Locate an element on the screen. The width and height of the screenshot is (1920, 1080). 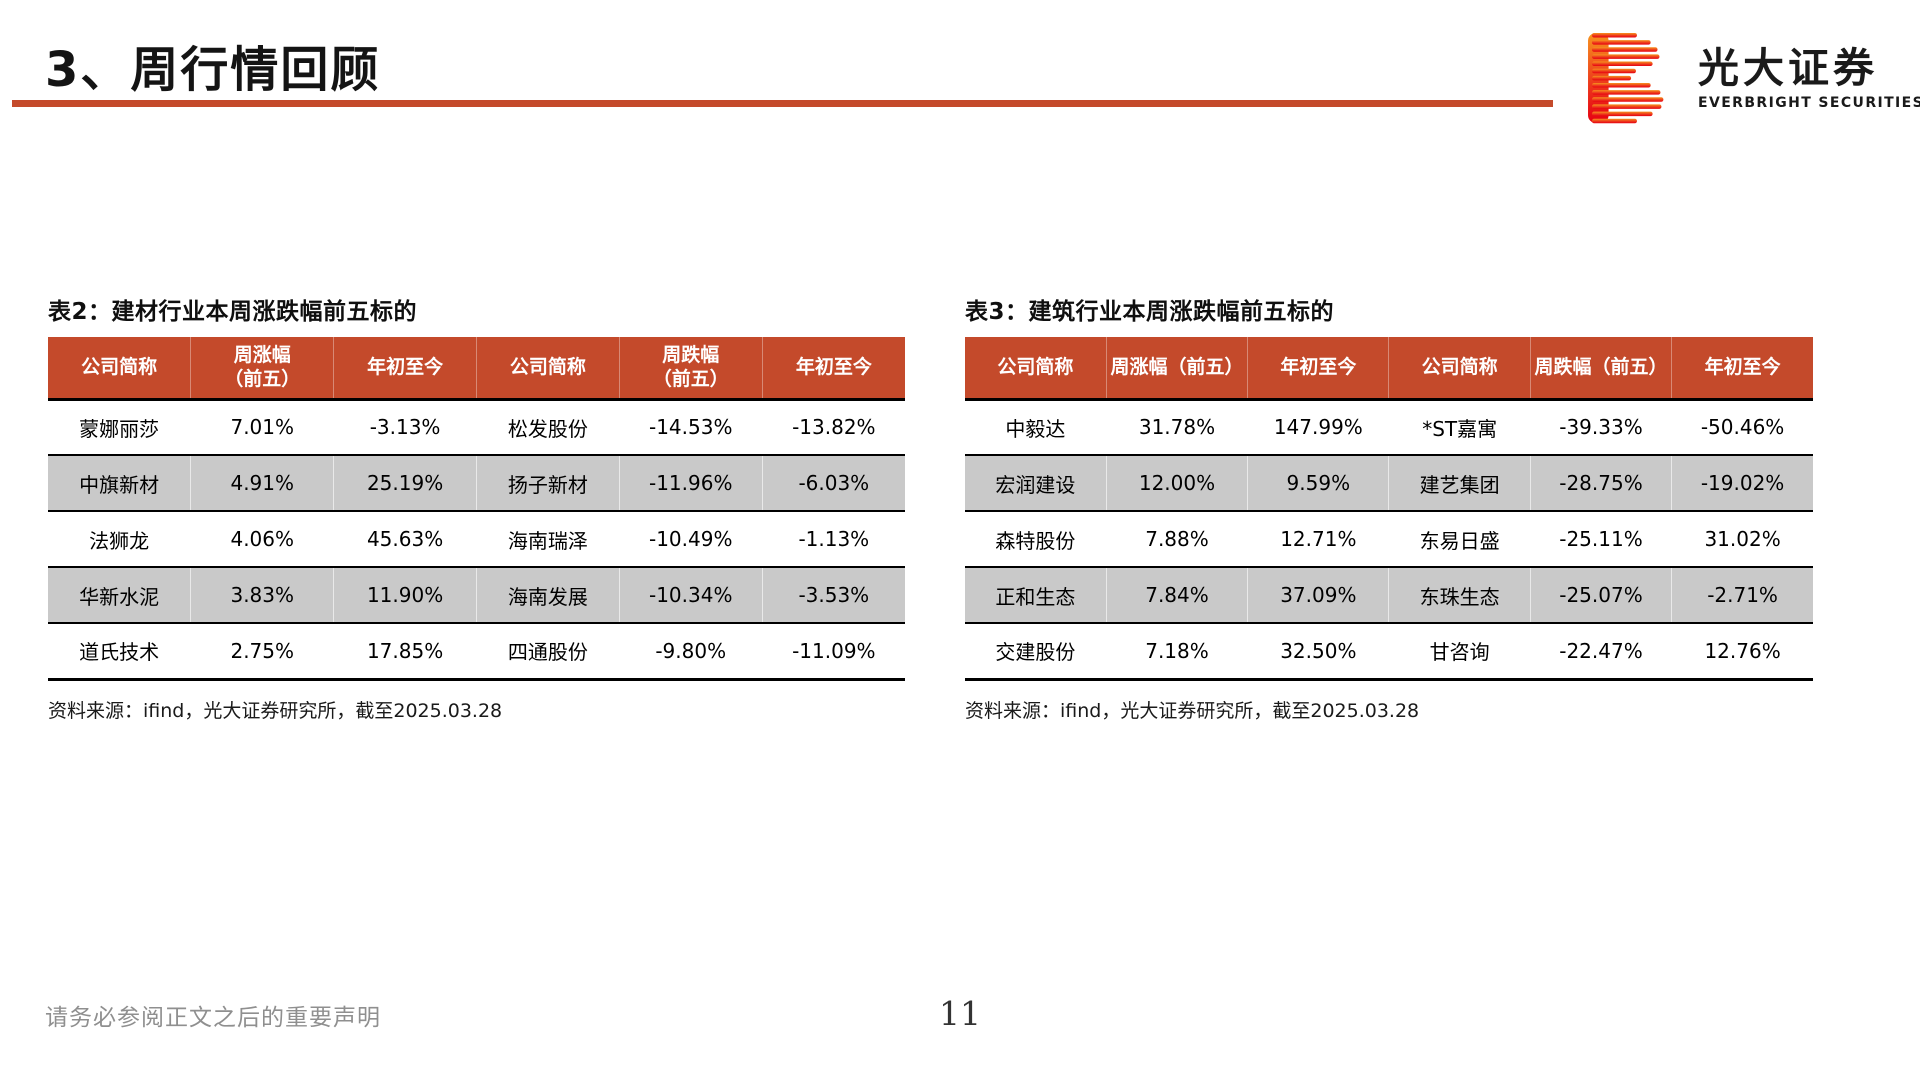
table-cell: 7.88% is located at coordinates (1176, 539).